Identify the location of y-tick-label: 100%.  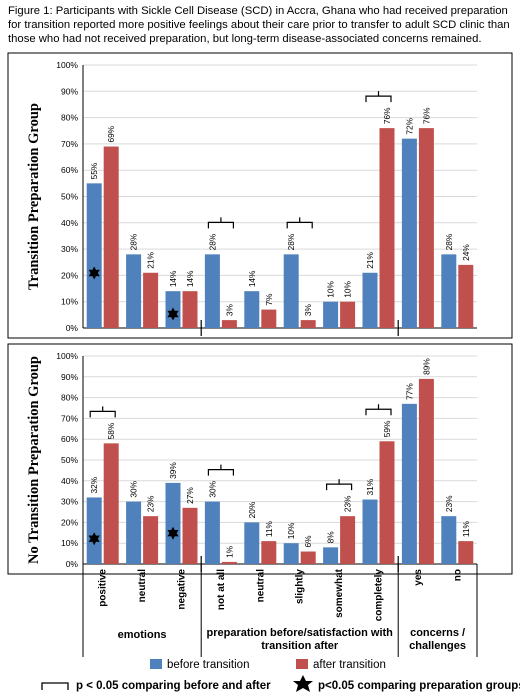
(67, 65).